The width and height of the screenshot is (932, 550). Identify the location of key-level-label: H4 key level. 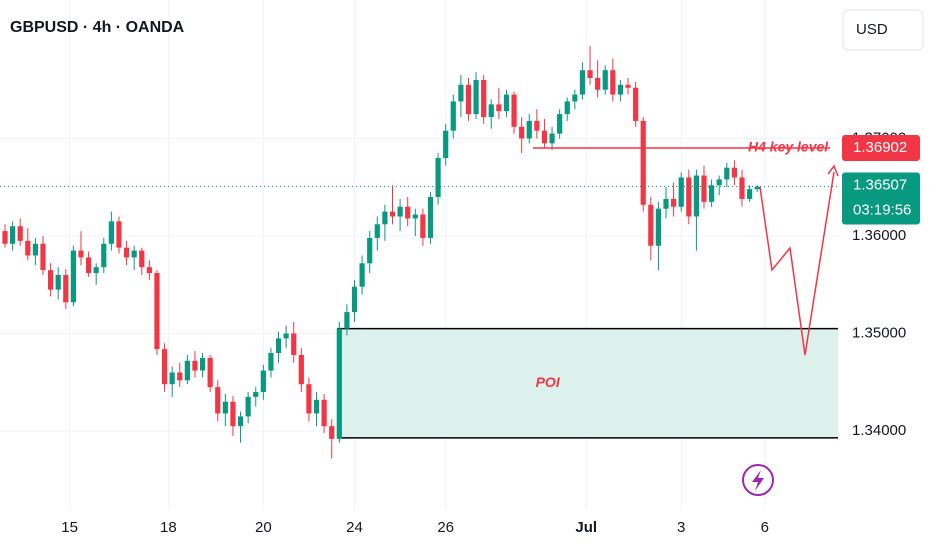
(788, 147).